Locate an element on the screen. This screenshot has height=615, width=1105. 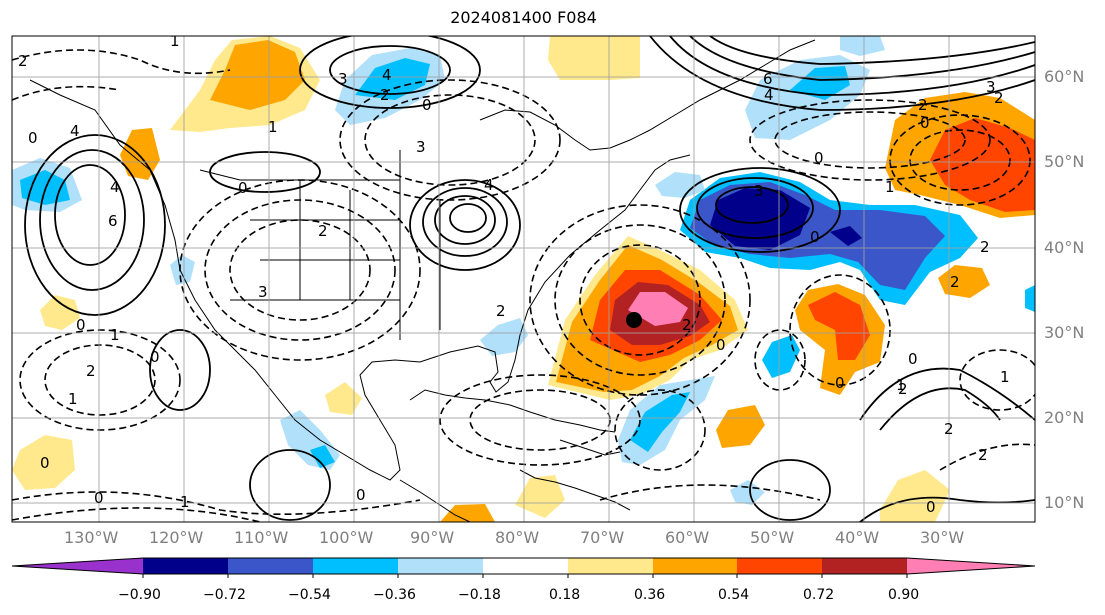
warm-anomaly-caribbean is located at coordinates (540, 496).